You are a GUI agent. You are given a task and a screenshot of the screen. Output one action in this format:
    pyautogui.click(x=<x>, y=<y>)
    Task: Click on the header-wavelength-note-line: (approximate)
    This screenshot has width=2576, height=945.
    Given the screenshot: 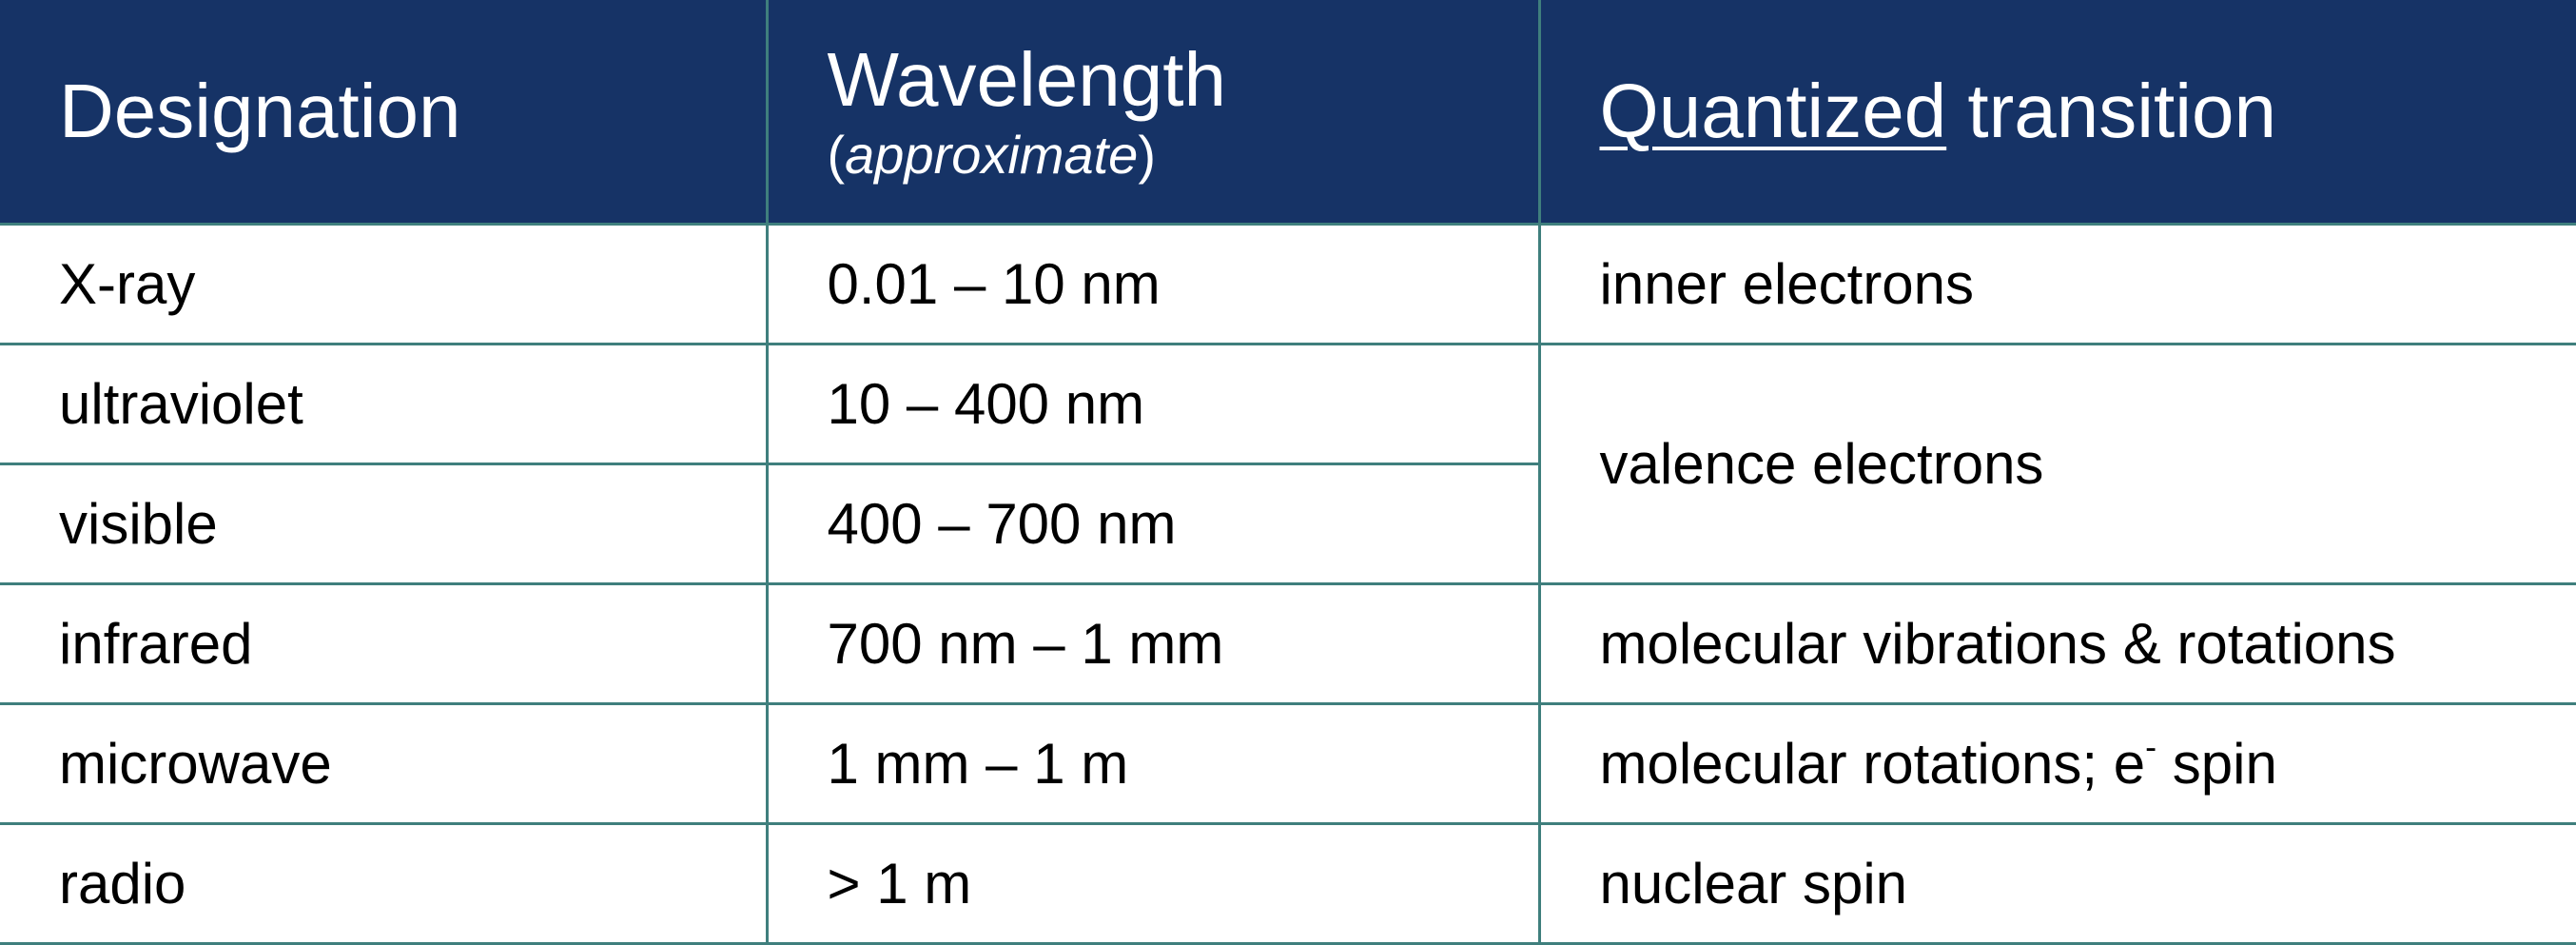 What is the action you would take?
    pyautogui.click(x=1183, y=155)
    